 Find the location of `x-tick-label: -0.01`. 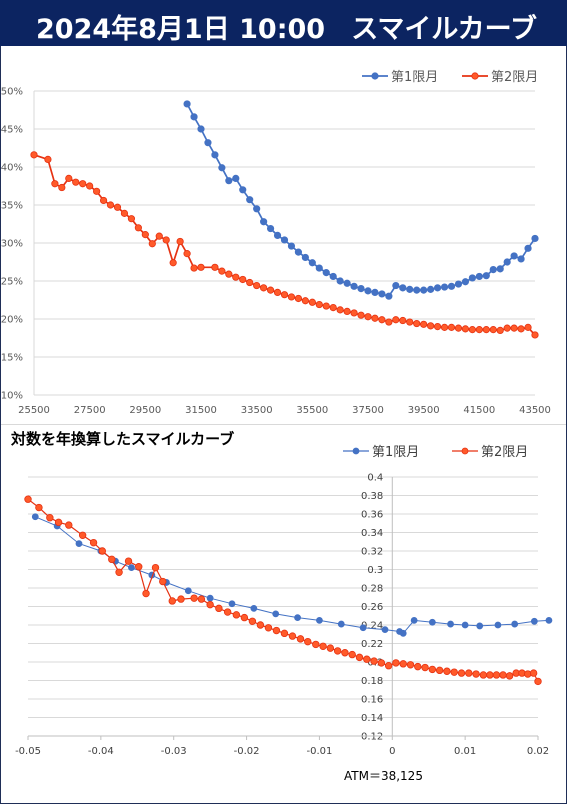

x-tick-label: -0.01 is located at coordinates (319, 751).